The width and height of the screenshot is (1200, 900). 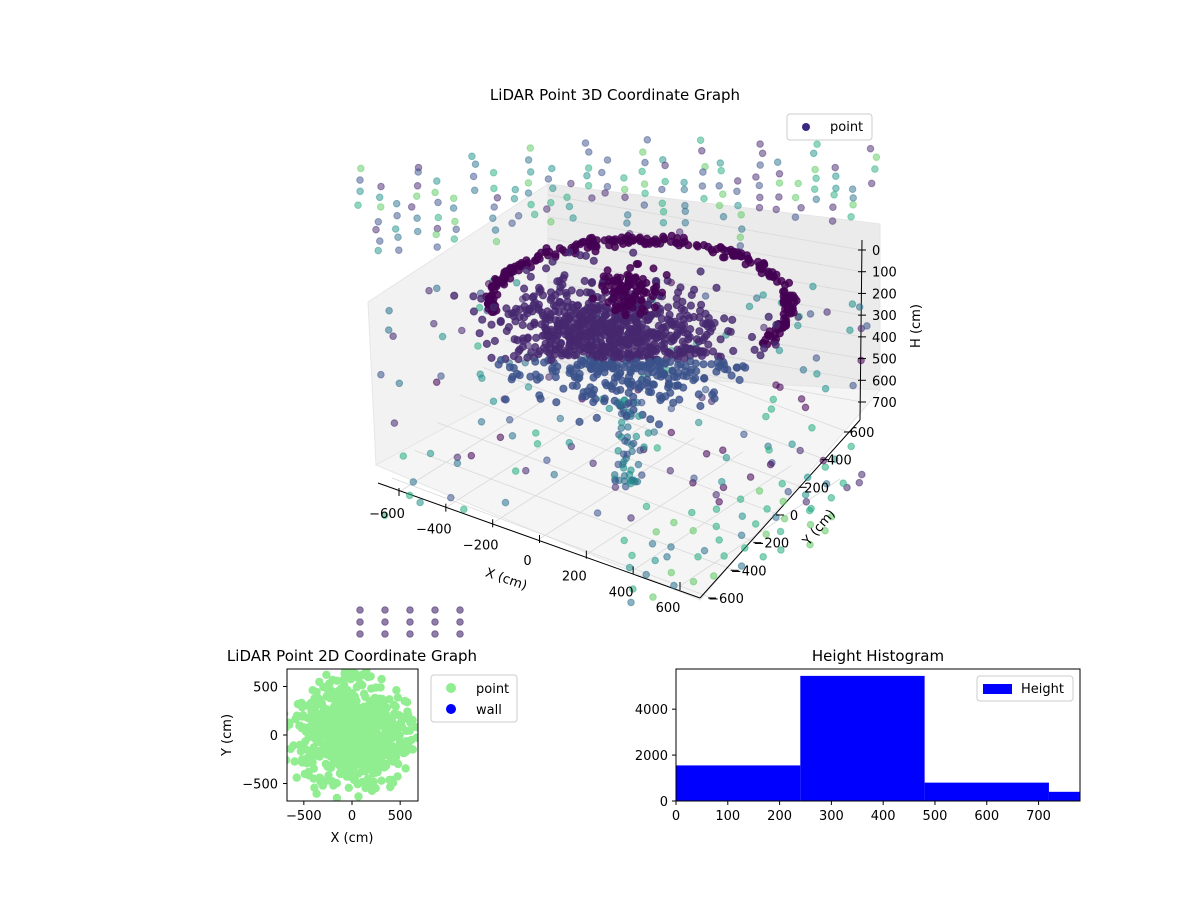 I want to click on points-2d, so click(x=352, y=735).